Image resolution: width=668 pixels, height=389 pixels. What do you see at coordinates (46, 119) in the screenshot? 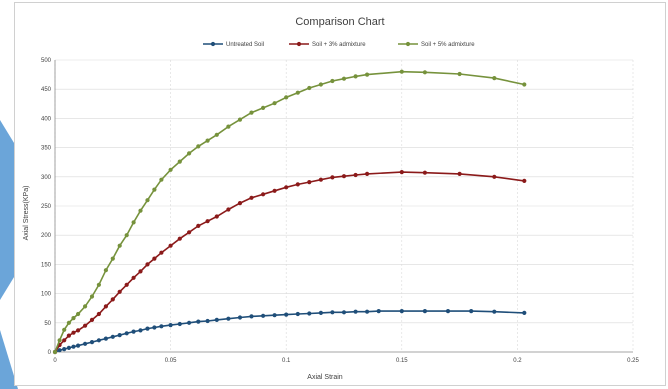
I see `y-tick-label: 400` at bounding box center [46, 119].